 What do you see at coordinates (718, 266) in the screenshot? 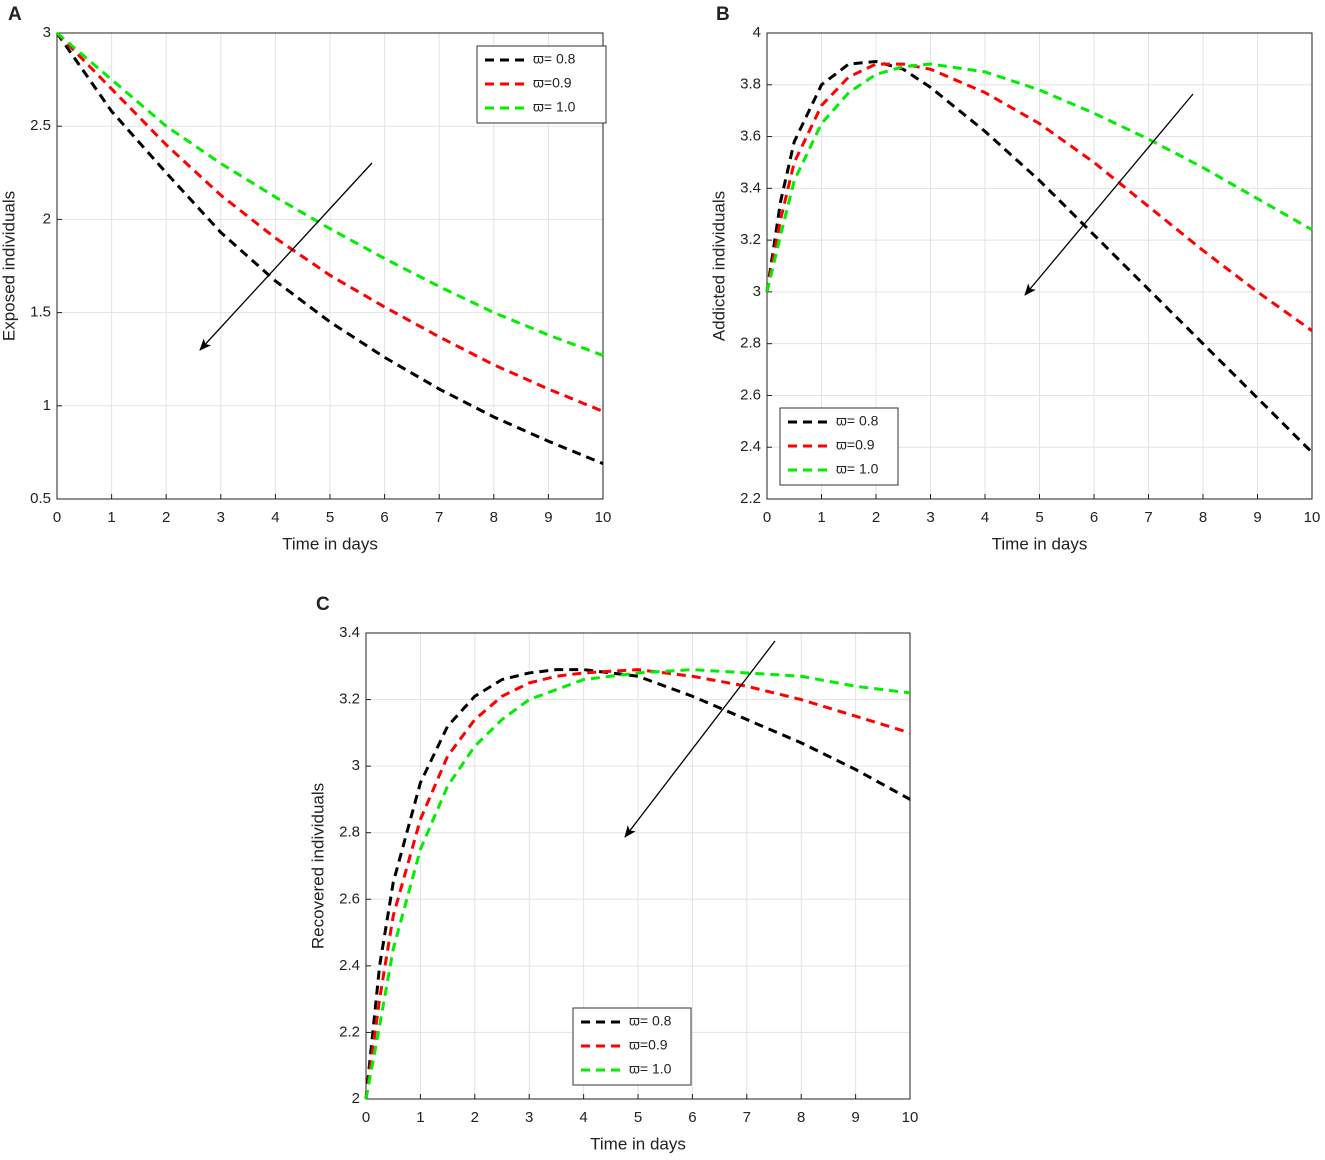
I see `y-axis-label: Addicted individuals` at bounding box center [718, 266].